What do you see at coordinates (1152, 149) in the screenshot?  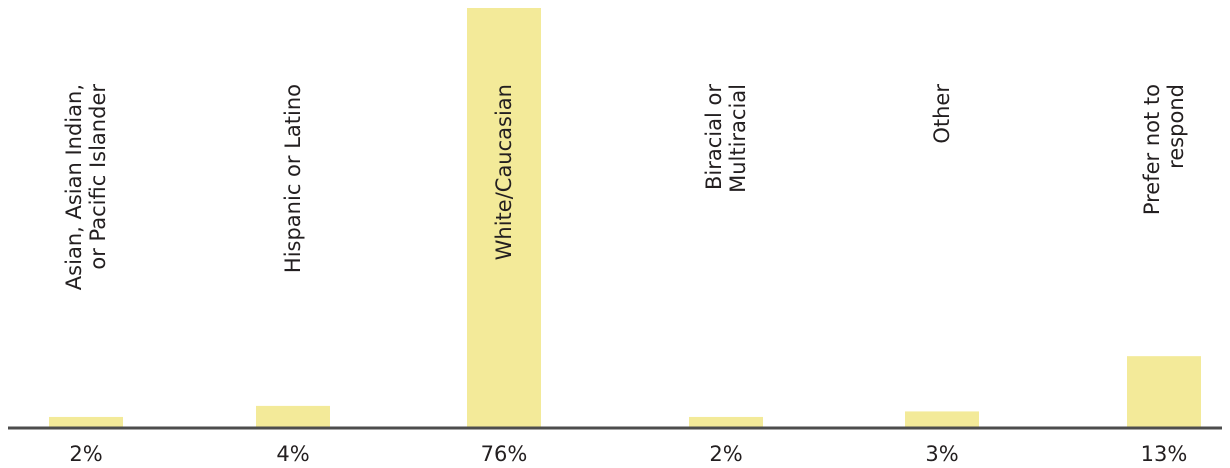 I see `category-label-line: Prefer not to` at bounding box center [1152, 149].